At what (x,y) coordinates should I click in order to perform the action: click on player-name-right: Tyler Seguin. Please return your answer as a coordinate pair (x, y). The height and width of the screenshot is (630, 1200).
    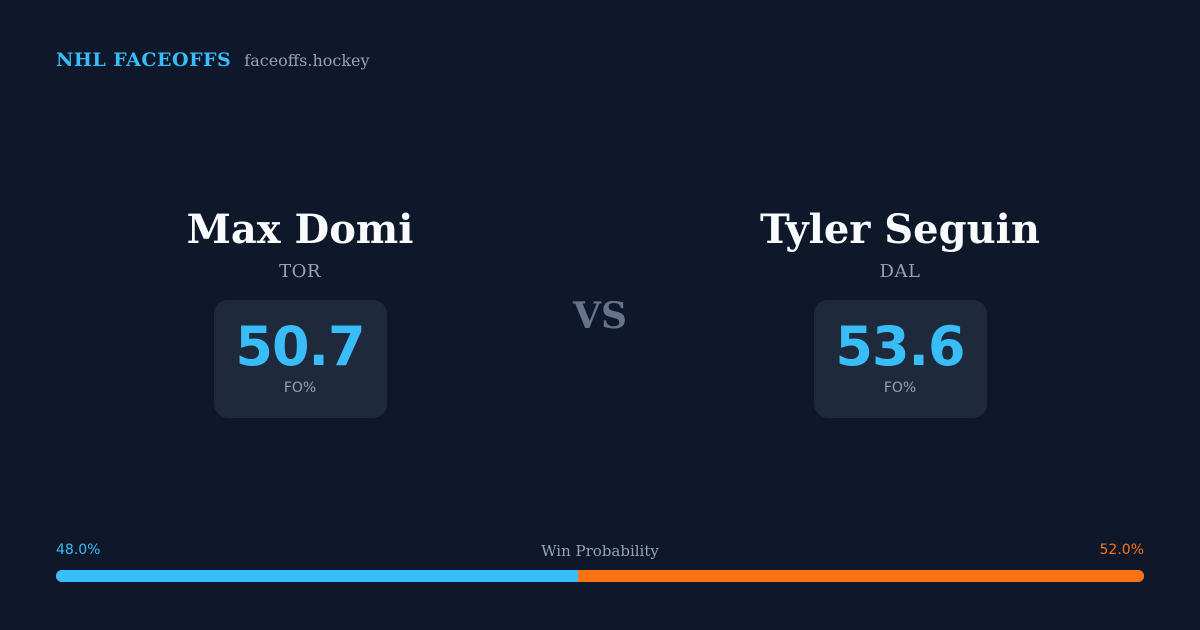
    Looking at the image, I should click on (900, 229).